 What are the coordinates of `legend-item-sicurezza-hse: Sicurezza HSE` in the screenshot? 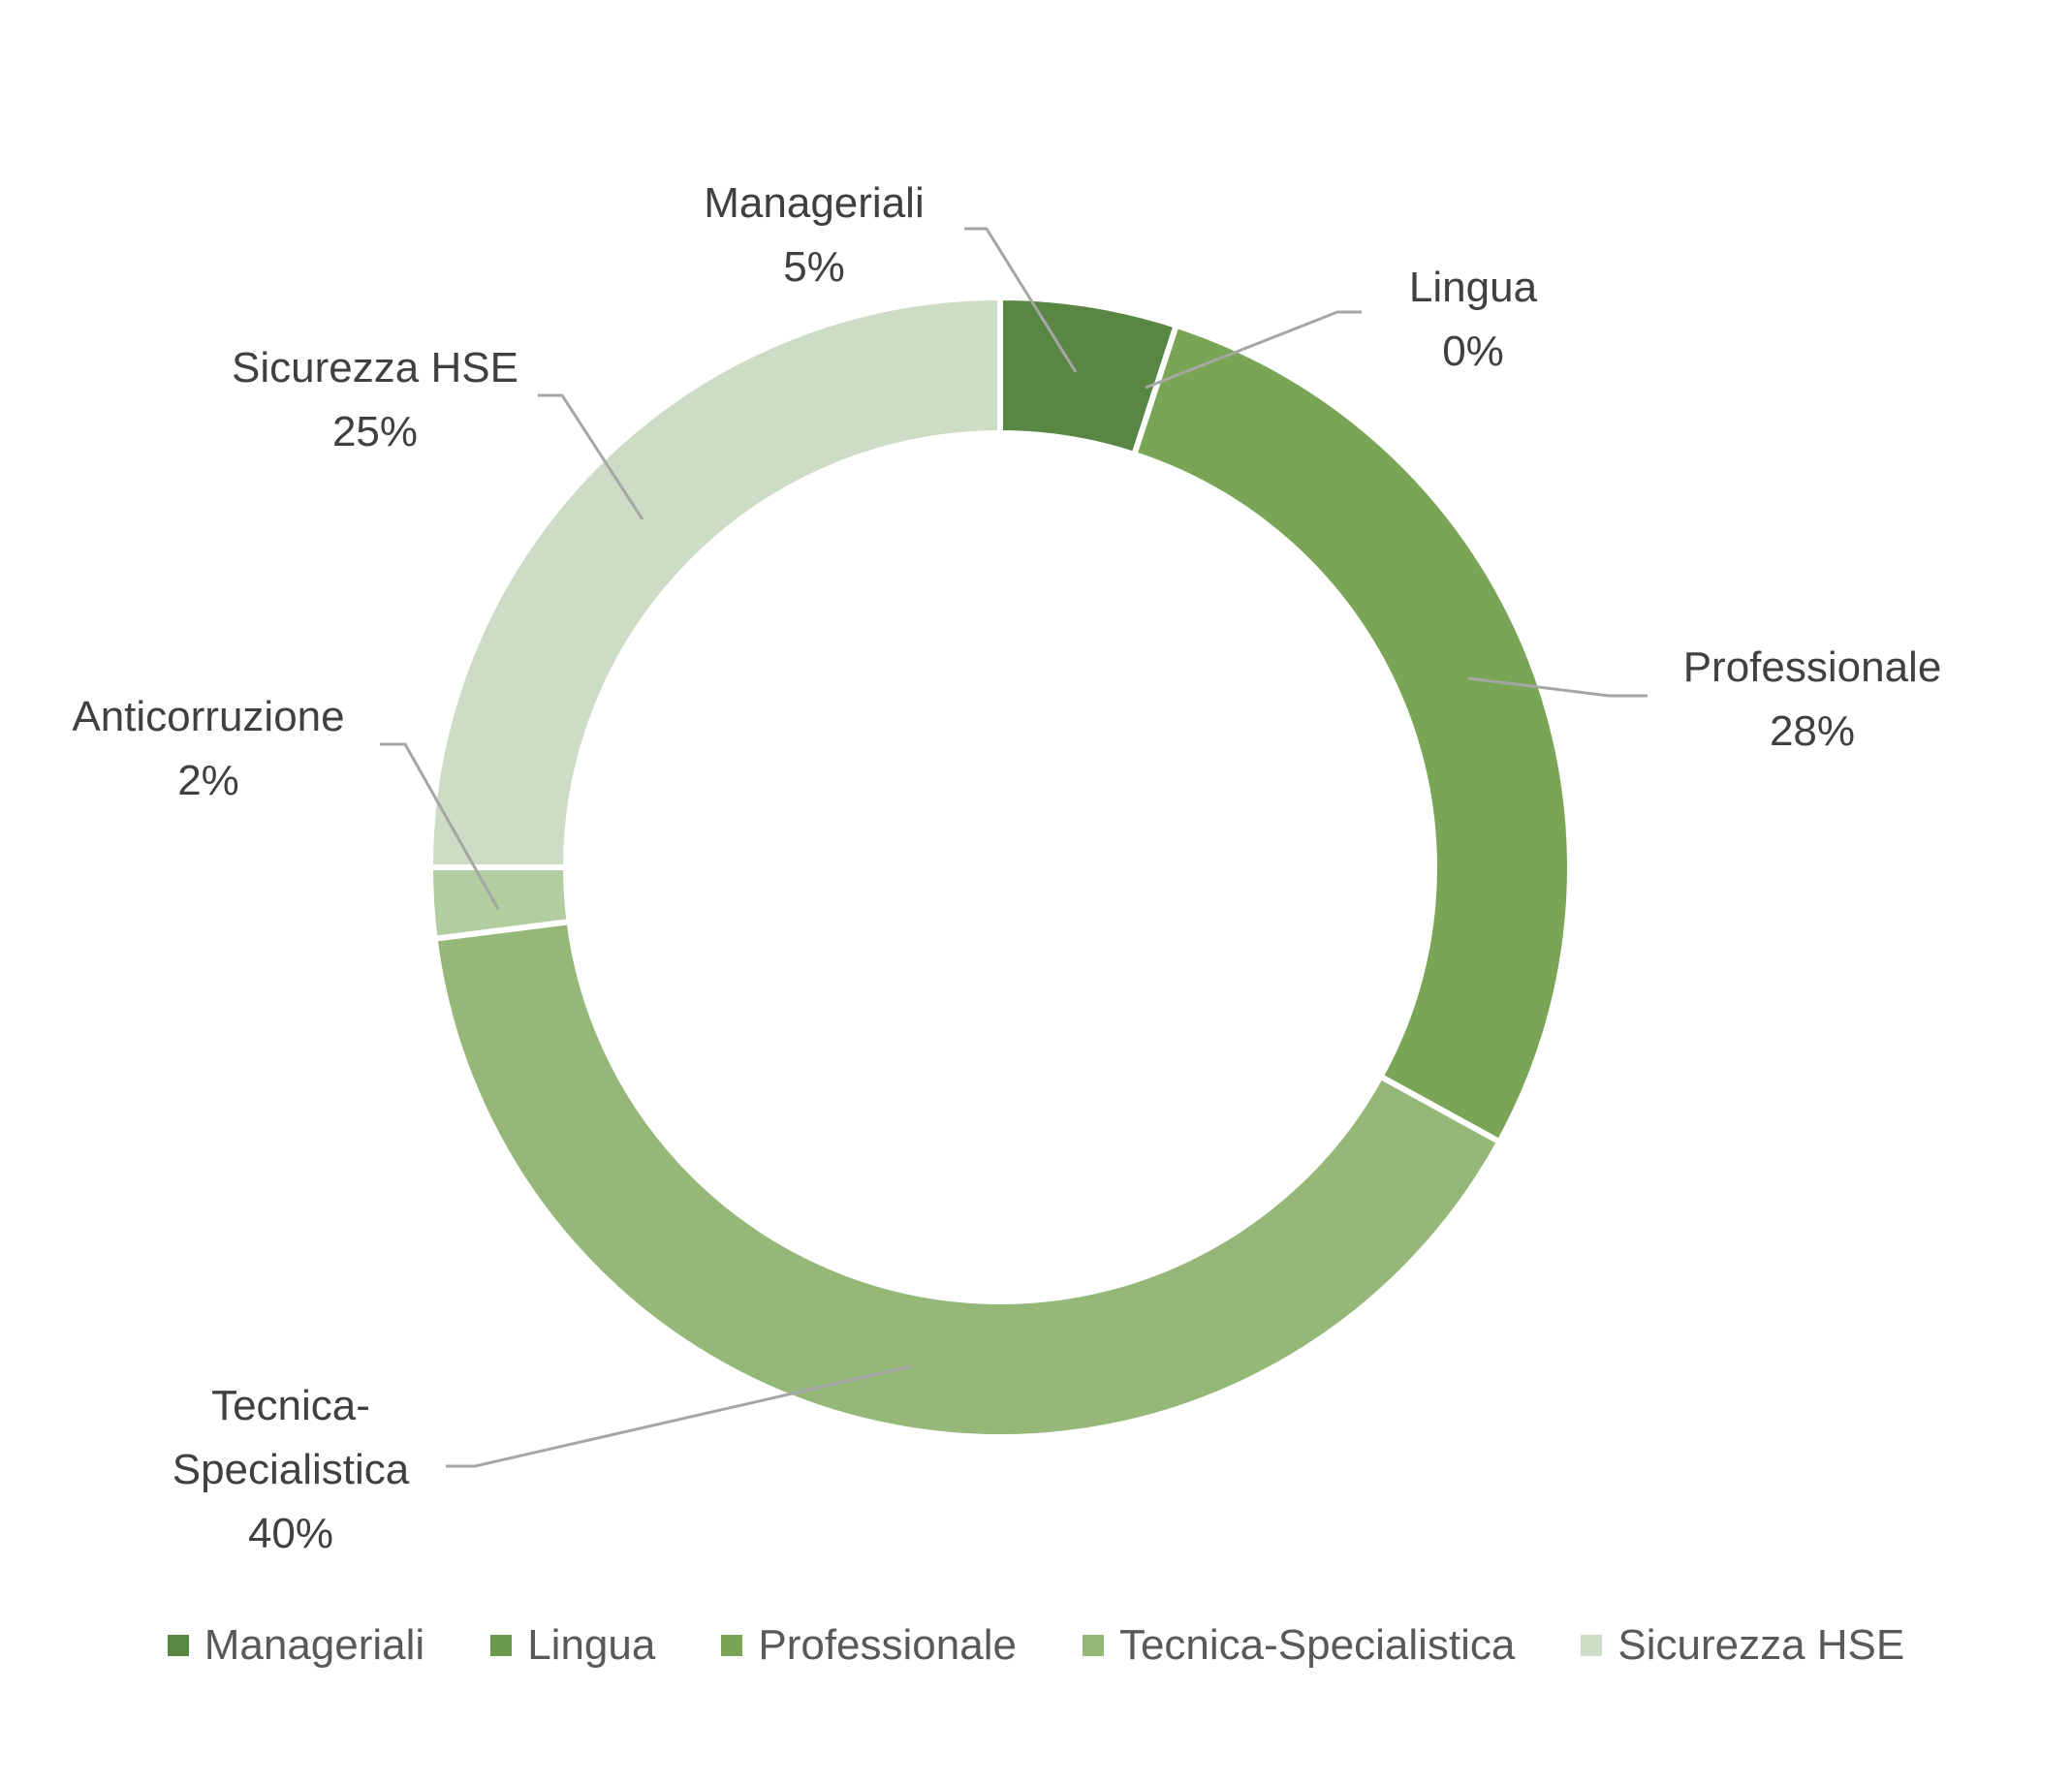 It's located at (1742, 1645).